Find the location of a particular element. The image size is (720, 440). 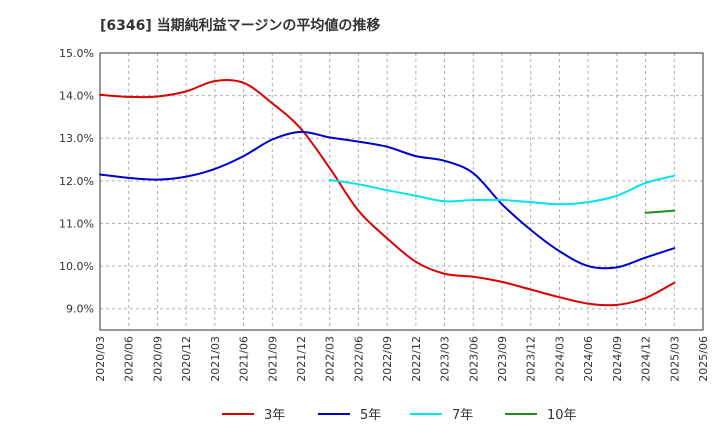

x-tick-label: 2023/03 is located at coordinates (445, 359).